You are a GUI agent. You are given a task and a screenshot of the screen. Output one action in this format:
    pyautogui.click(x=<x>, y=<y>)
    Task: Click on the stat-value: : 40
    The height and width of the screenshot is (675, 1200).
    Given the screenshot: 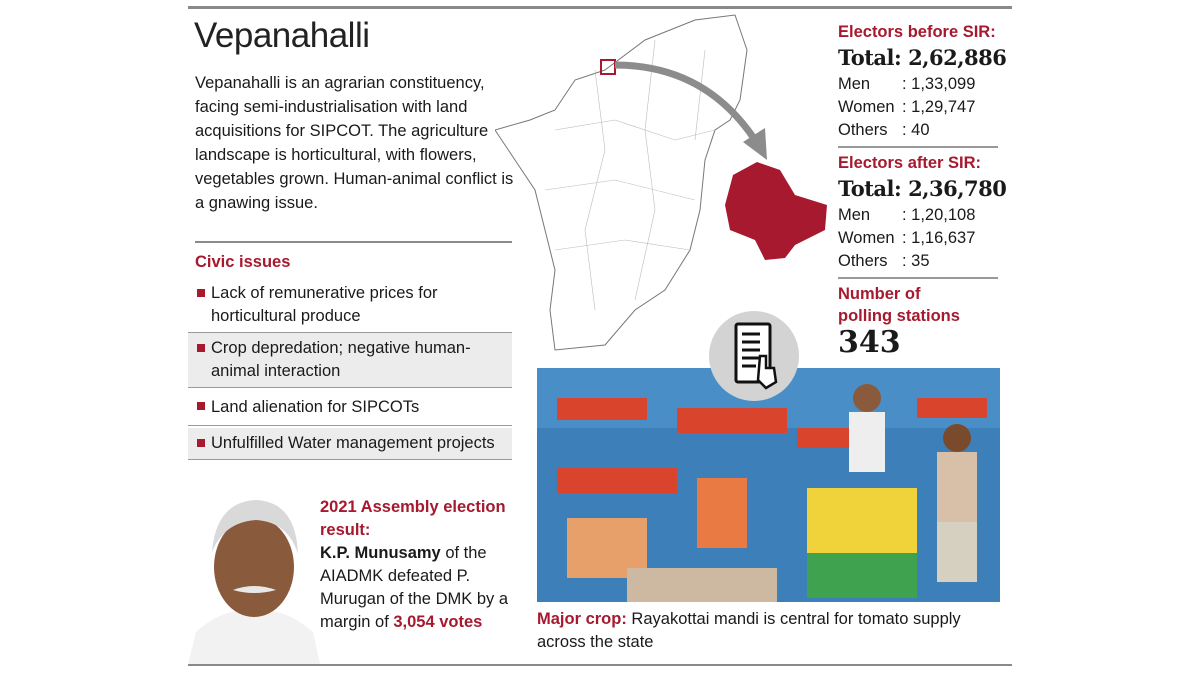 What is the action you would take?
    pyautogui.click(x=916, y=130)
    